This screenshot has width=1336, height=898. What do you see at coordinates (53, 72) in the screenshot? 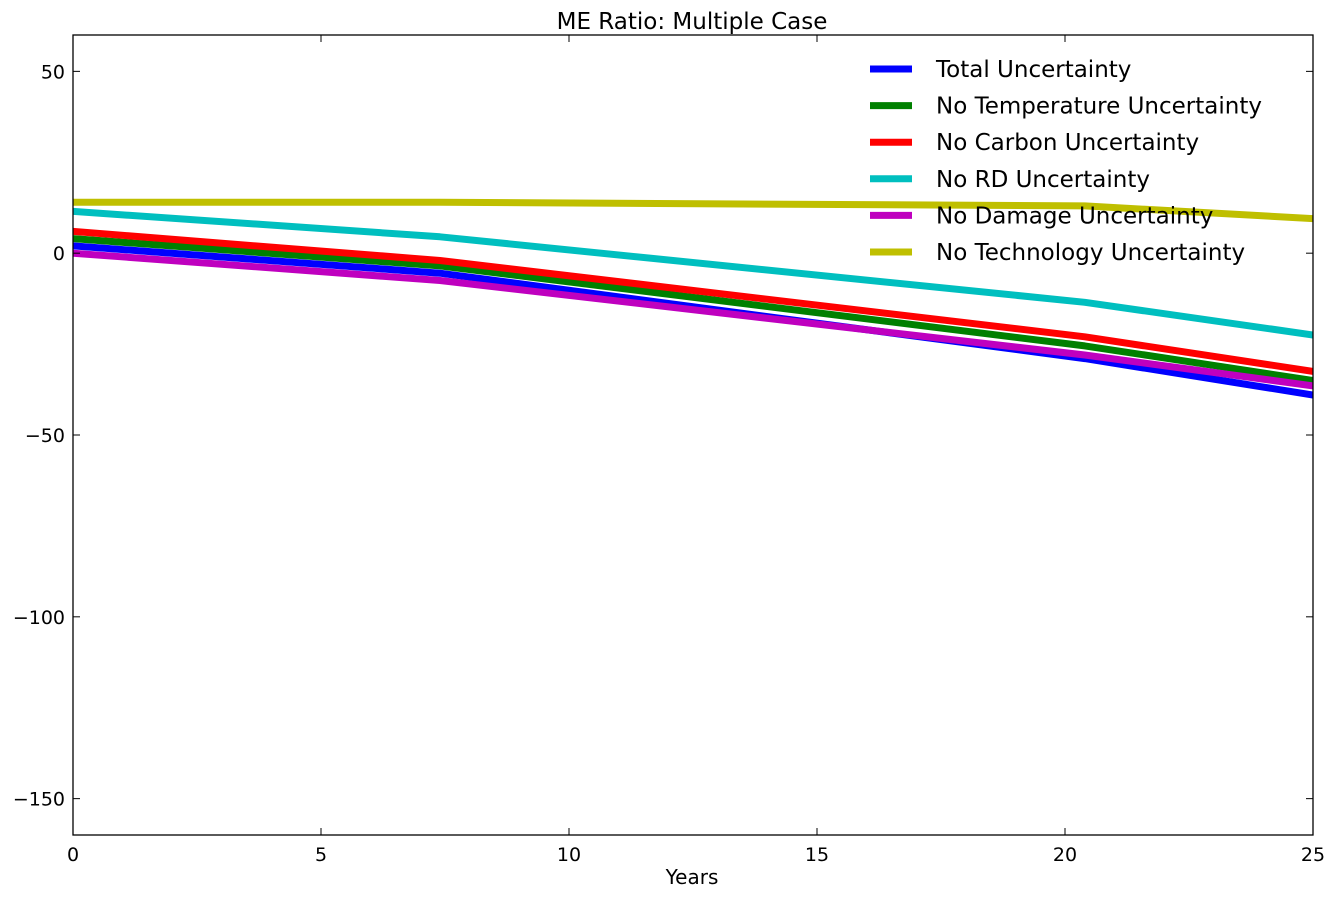
I see `y-tick-label: 50` at bounding box center [53, 72].